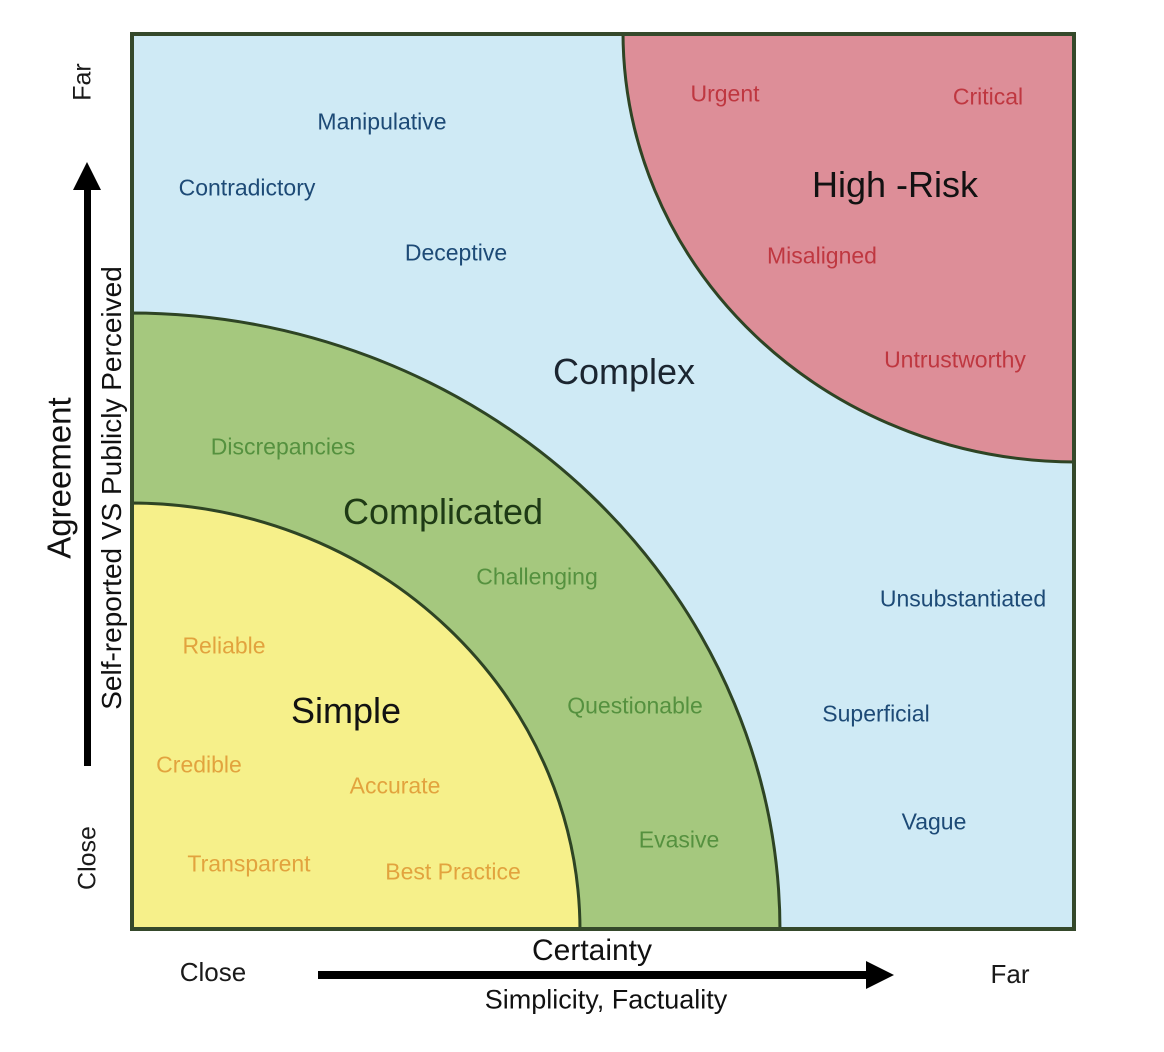 The image size is (1164, 1052). Describe the element at coordinates (1010, 974) in the screenshot. I see `x-axis-max-label: Far` at that location.